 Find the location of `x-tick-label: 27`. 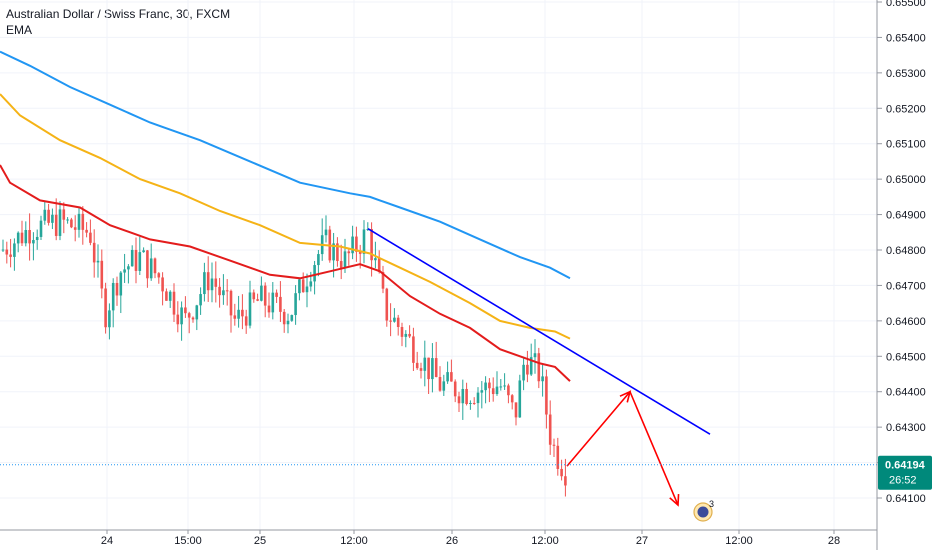

x-tick-label: 27 is located at coordinates (642, 541).